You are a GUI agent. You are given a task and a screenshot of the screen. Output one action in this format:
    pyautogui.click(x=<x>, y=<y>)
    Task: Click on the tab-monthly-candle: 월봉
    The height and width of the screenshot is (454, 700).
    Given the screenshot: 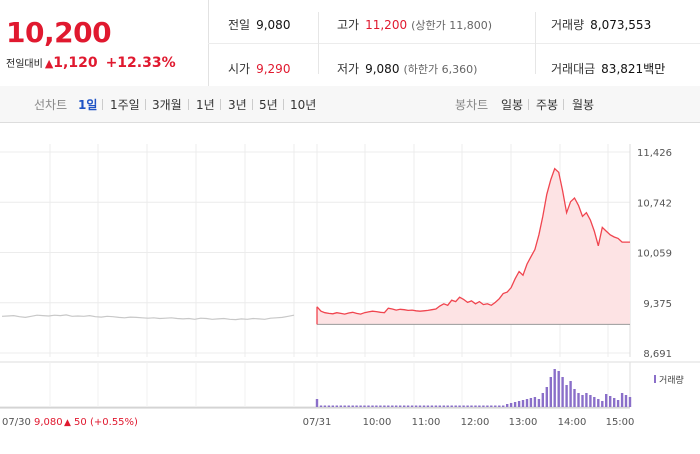 What is the action you would take?
    pyautogui.click(x=583, y=105)
    